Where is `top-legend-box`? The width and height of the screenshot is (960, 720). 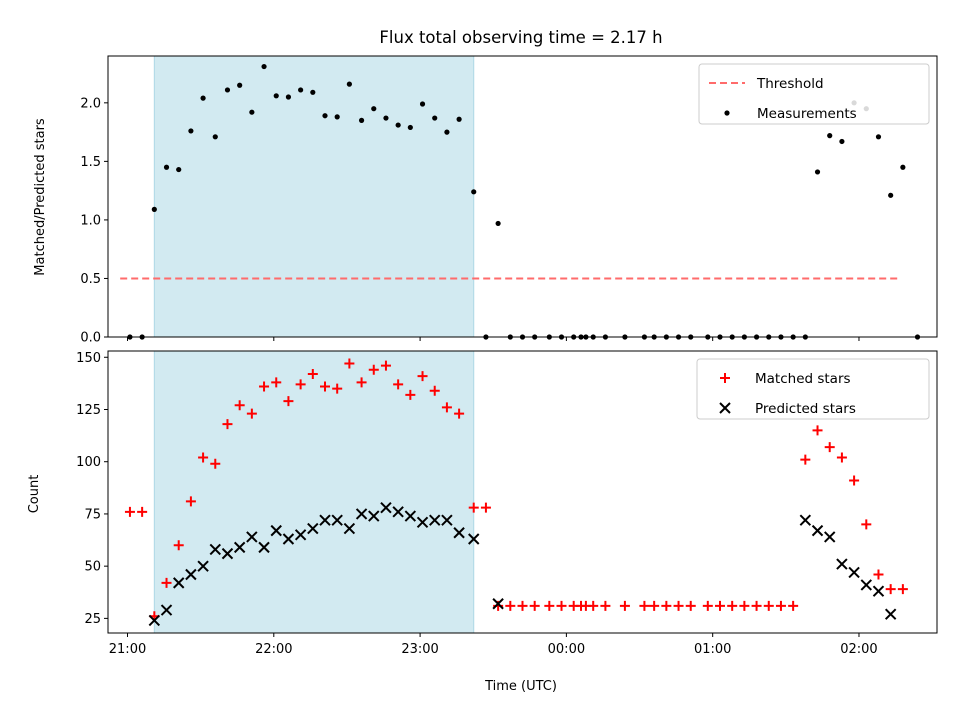 top-legend-box is located at coordinates (814, 94).